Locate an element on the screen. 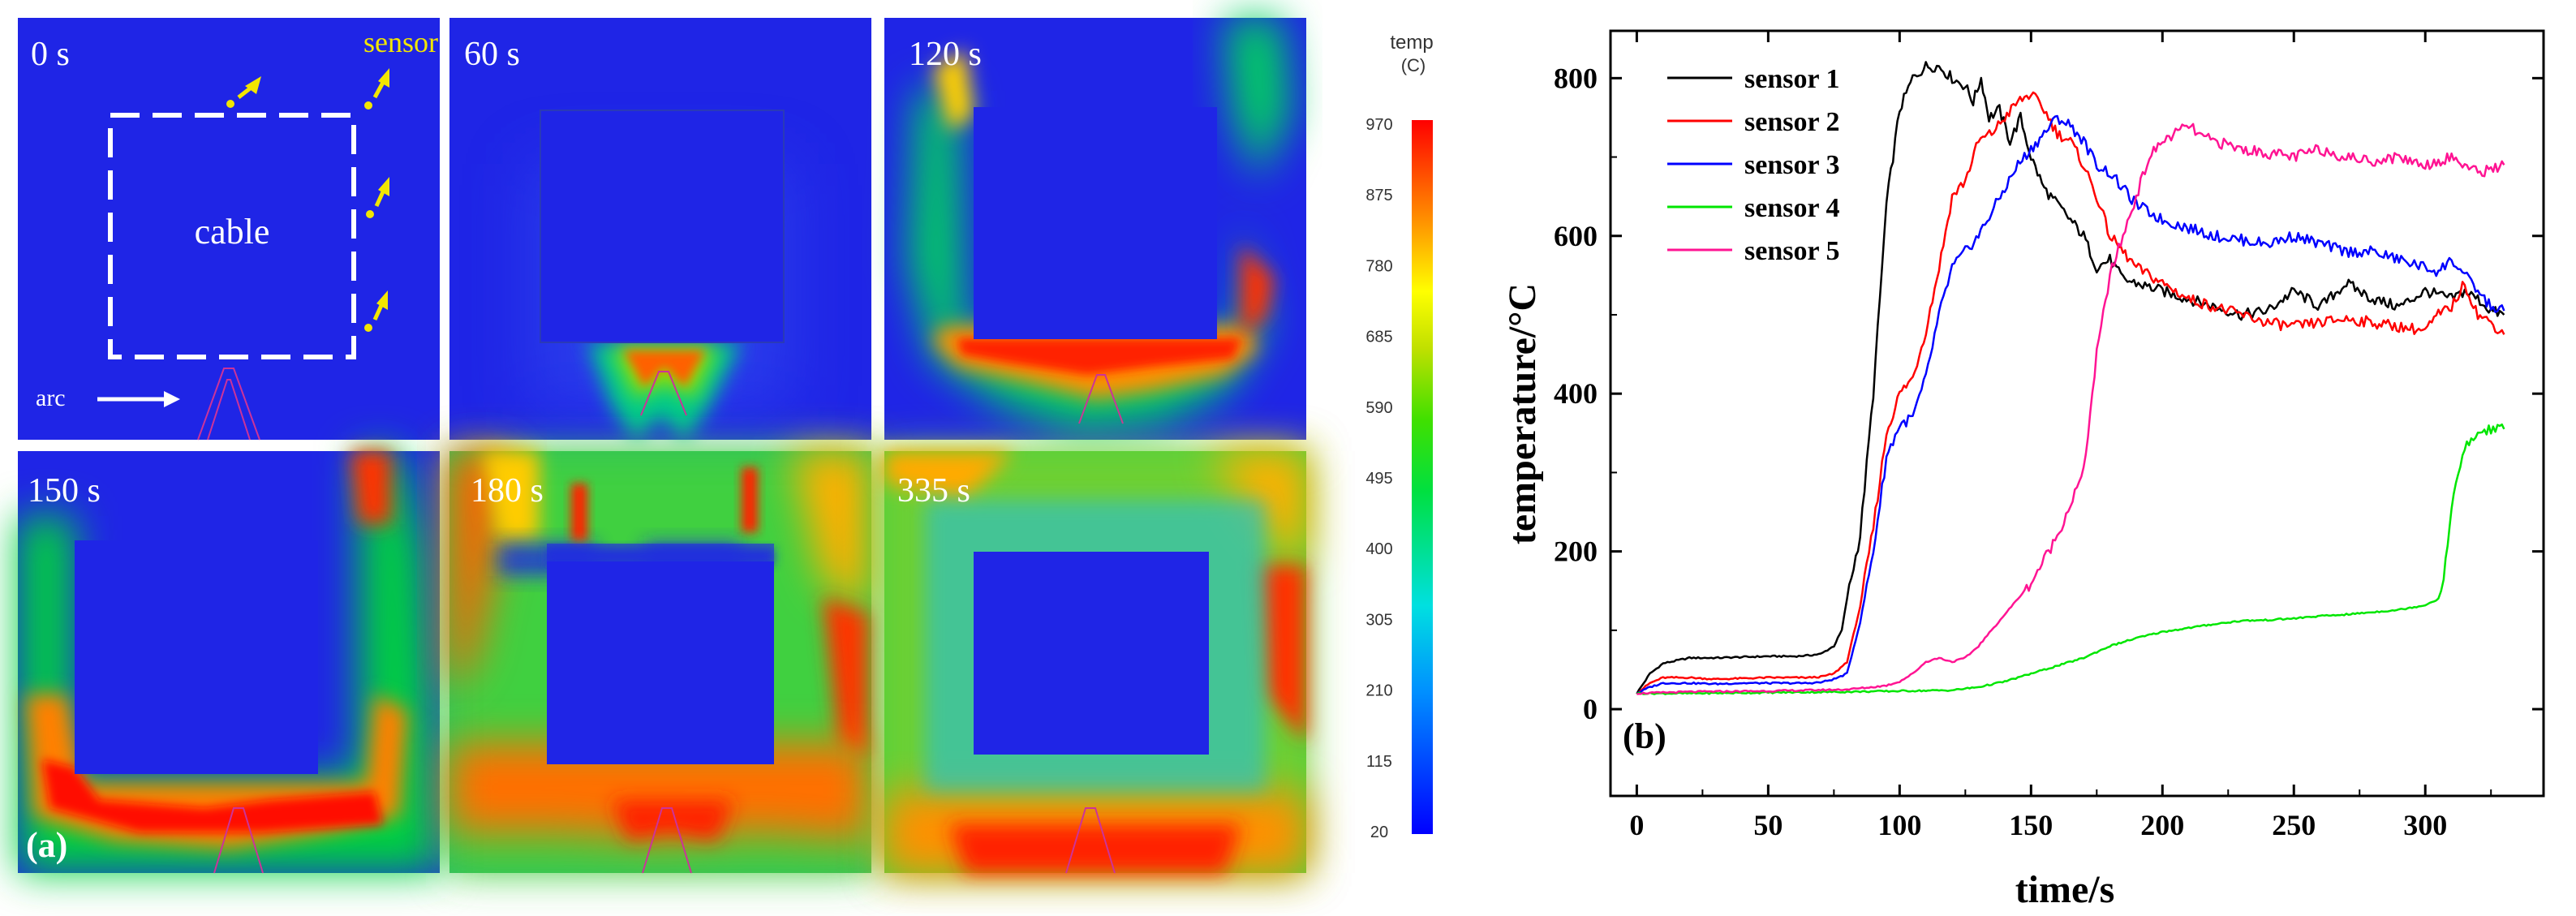 The image size is (2576, 916). sim-time-label: 180 s is located at coordinates (507, 491).